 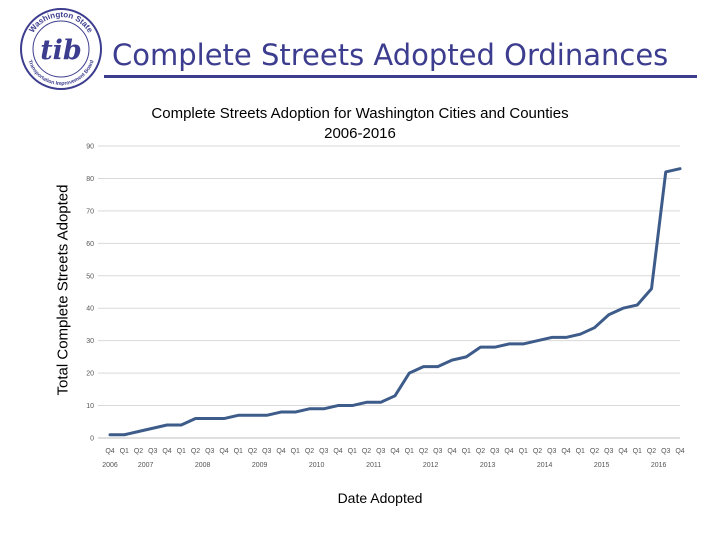 What do you see at coordinates (146, 465) in the screenshot?
I see `year-label: 2007` at bounding box center [146, 465].